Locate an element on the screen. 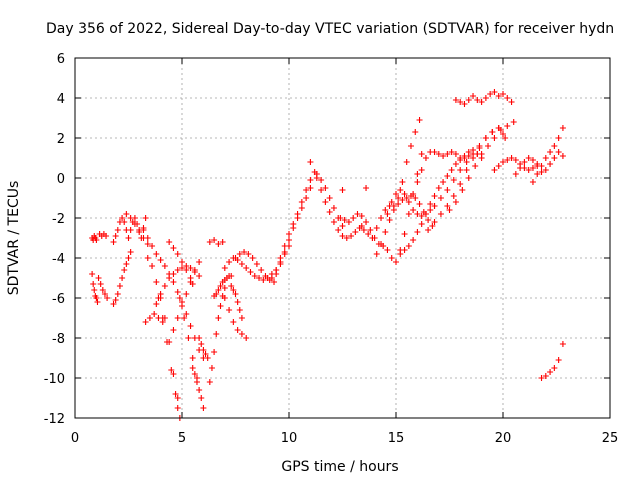 The width and height of the screenshot is (640, 480). series-s21 is located at coordinates (235, 318).